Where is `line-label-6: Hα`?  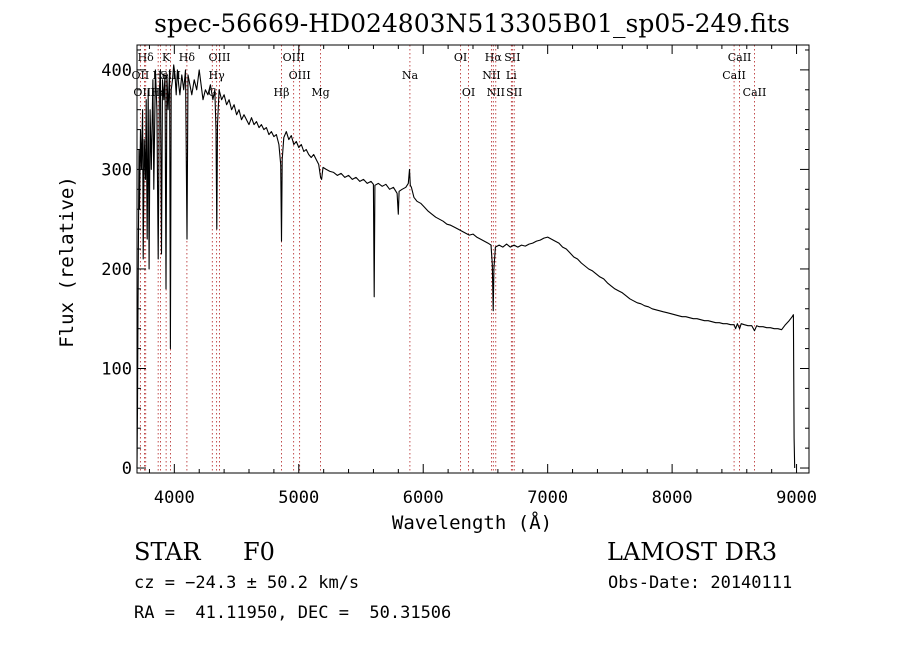 line-label-6: Hα is located at coordinates (494, 57).